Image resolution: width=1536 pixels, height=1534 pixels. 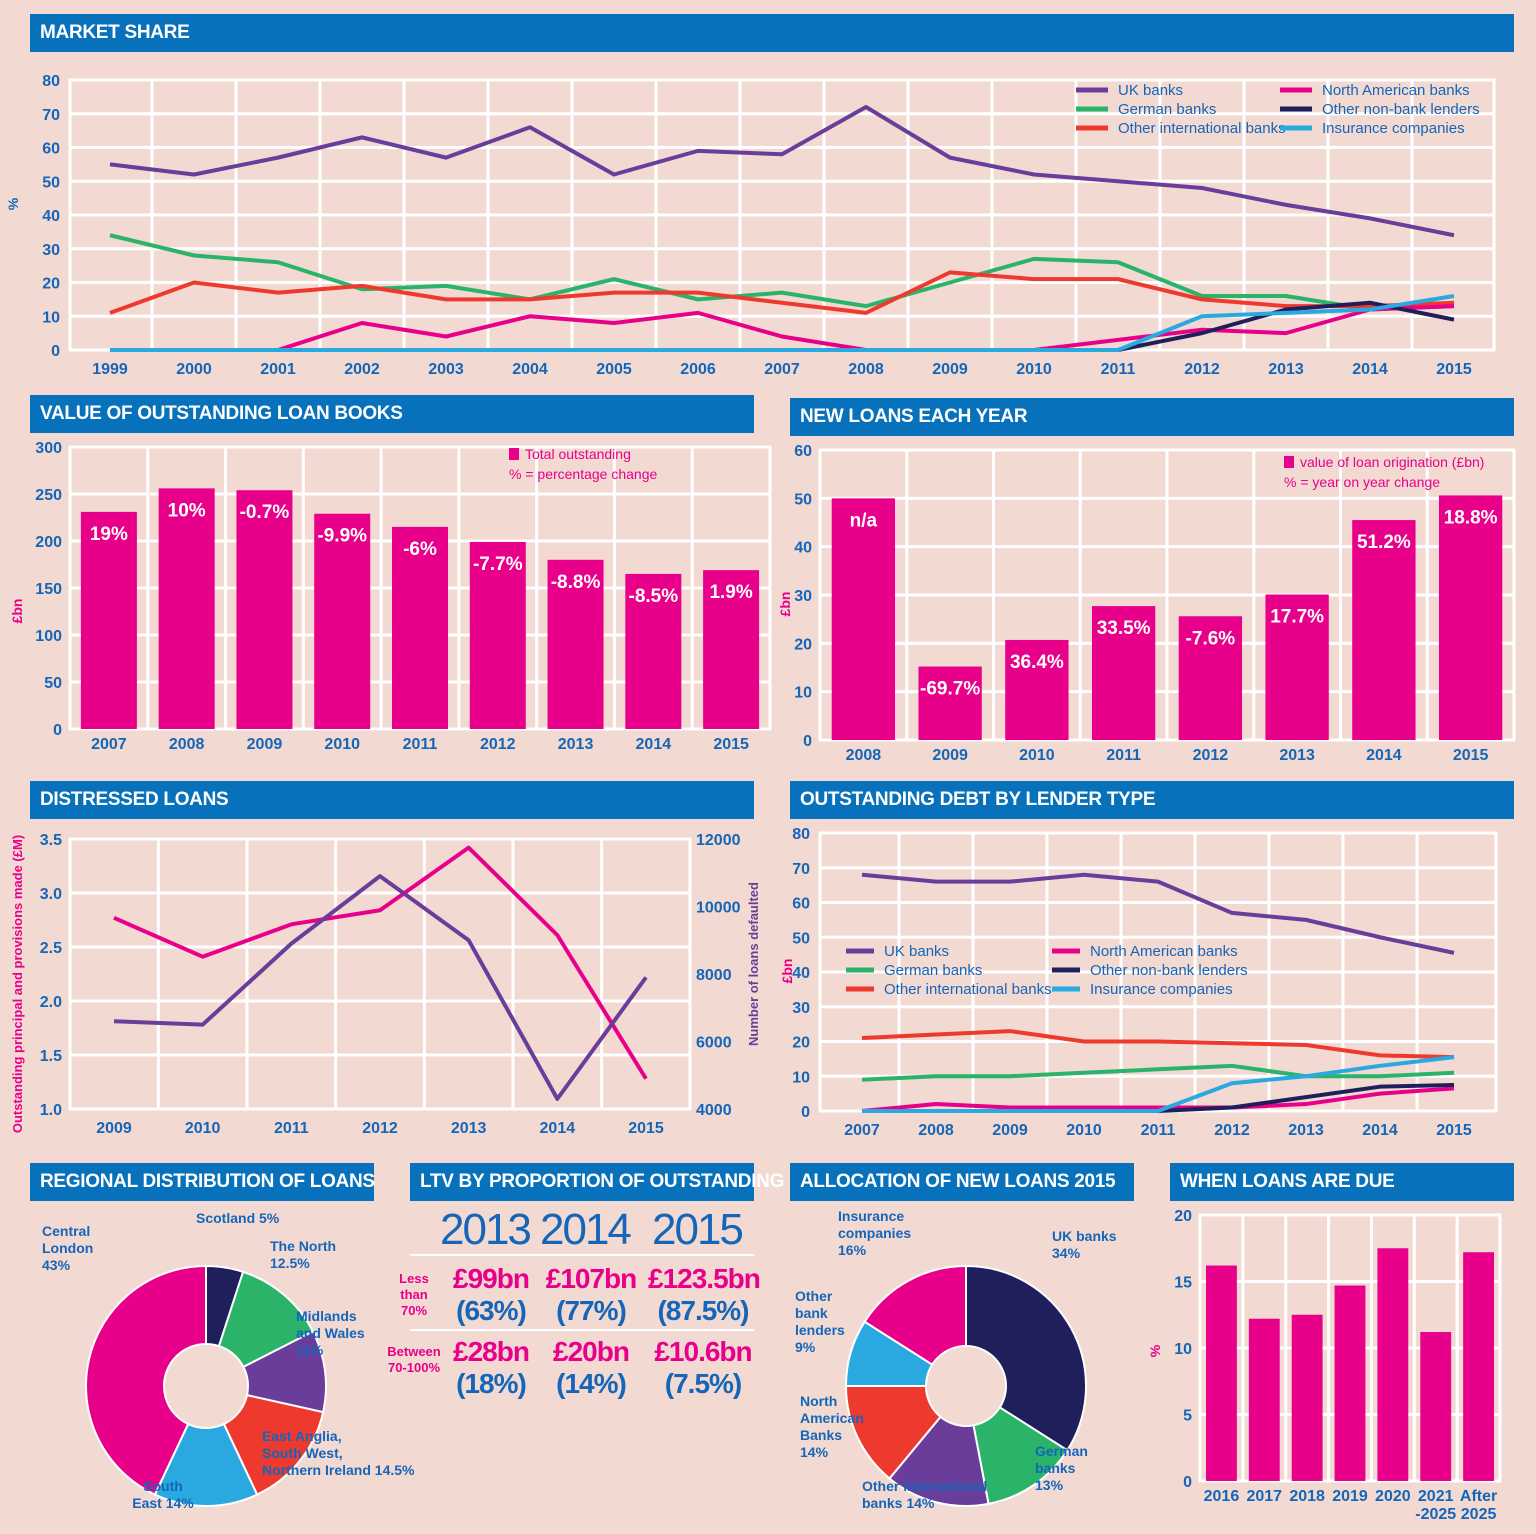 What do you see at coordinates (583, 474) in the screenshot?
I see `legend-label: % = percentage change` at bounding box center [583, 474].